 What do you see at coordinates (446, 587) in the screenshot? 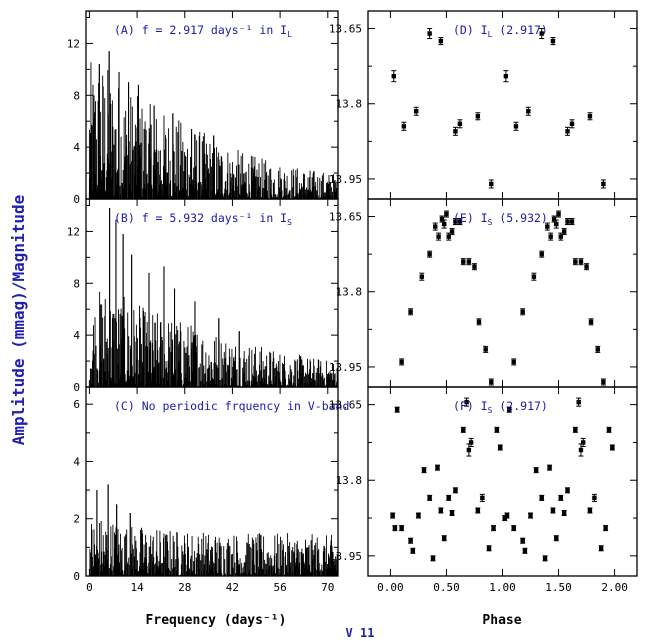
I see `x-tick-label: 0.50` at bounding box center [446, 587].